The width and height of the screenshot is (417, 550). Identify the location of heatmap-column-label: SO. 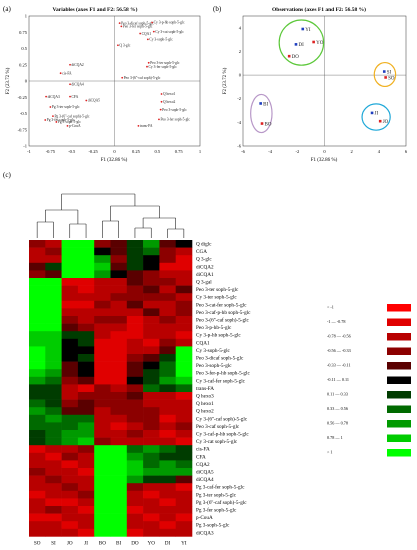
(37, 543).